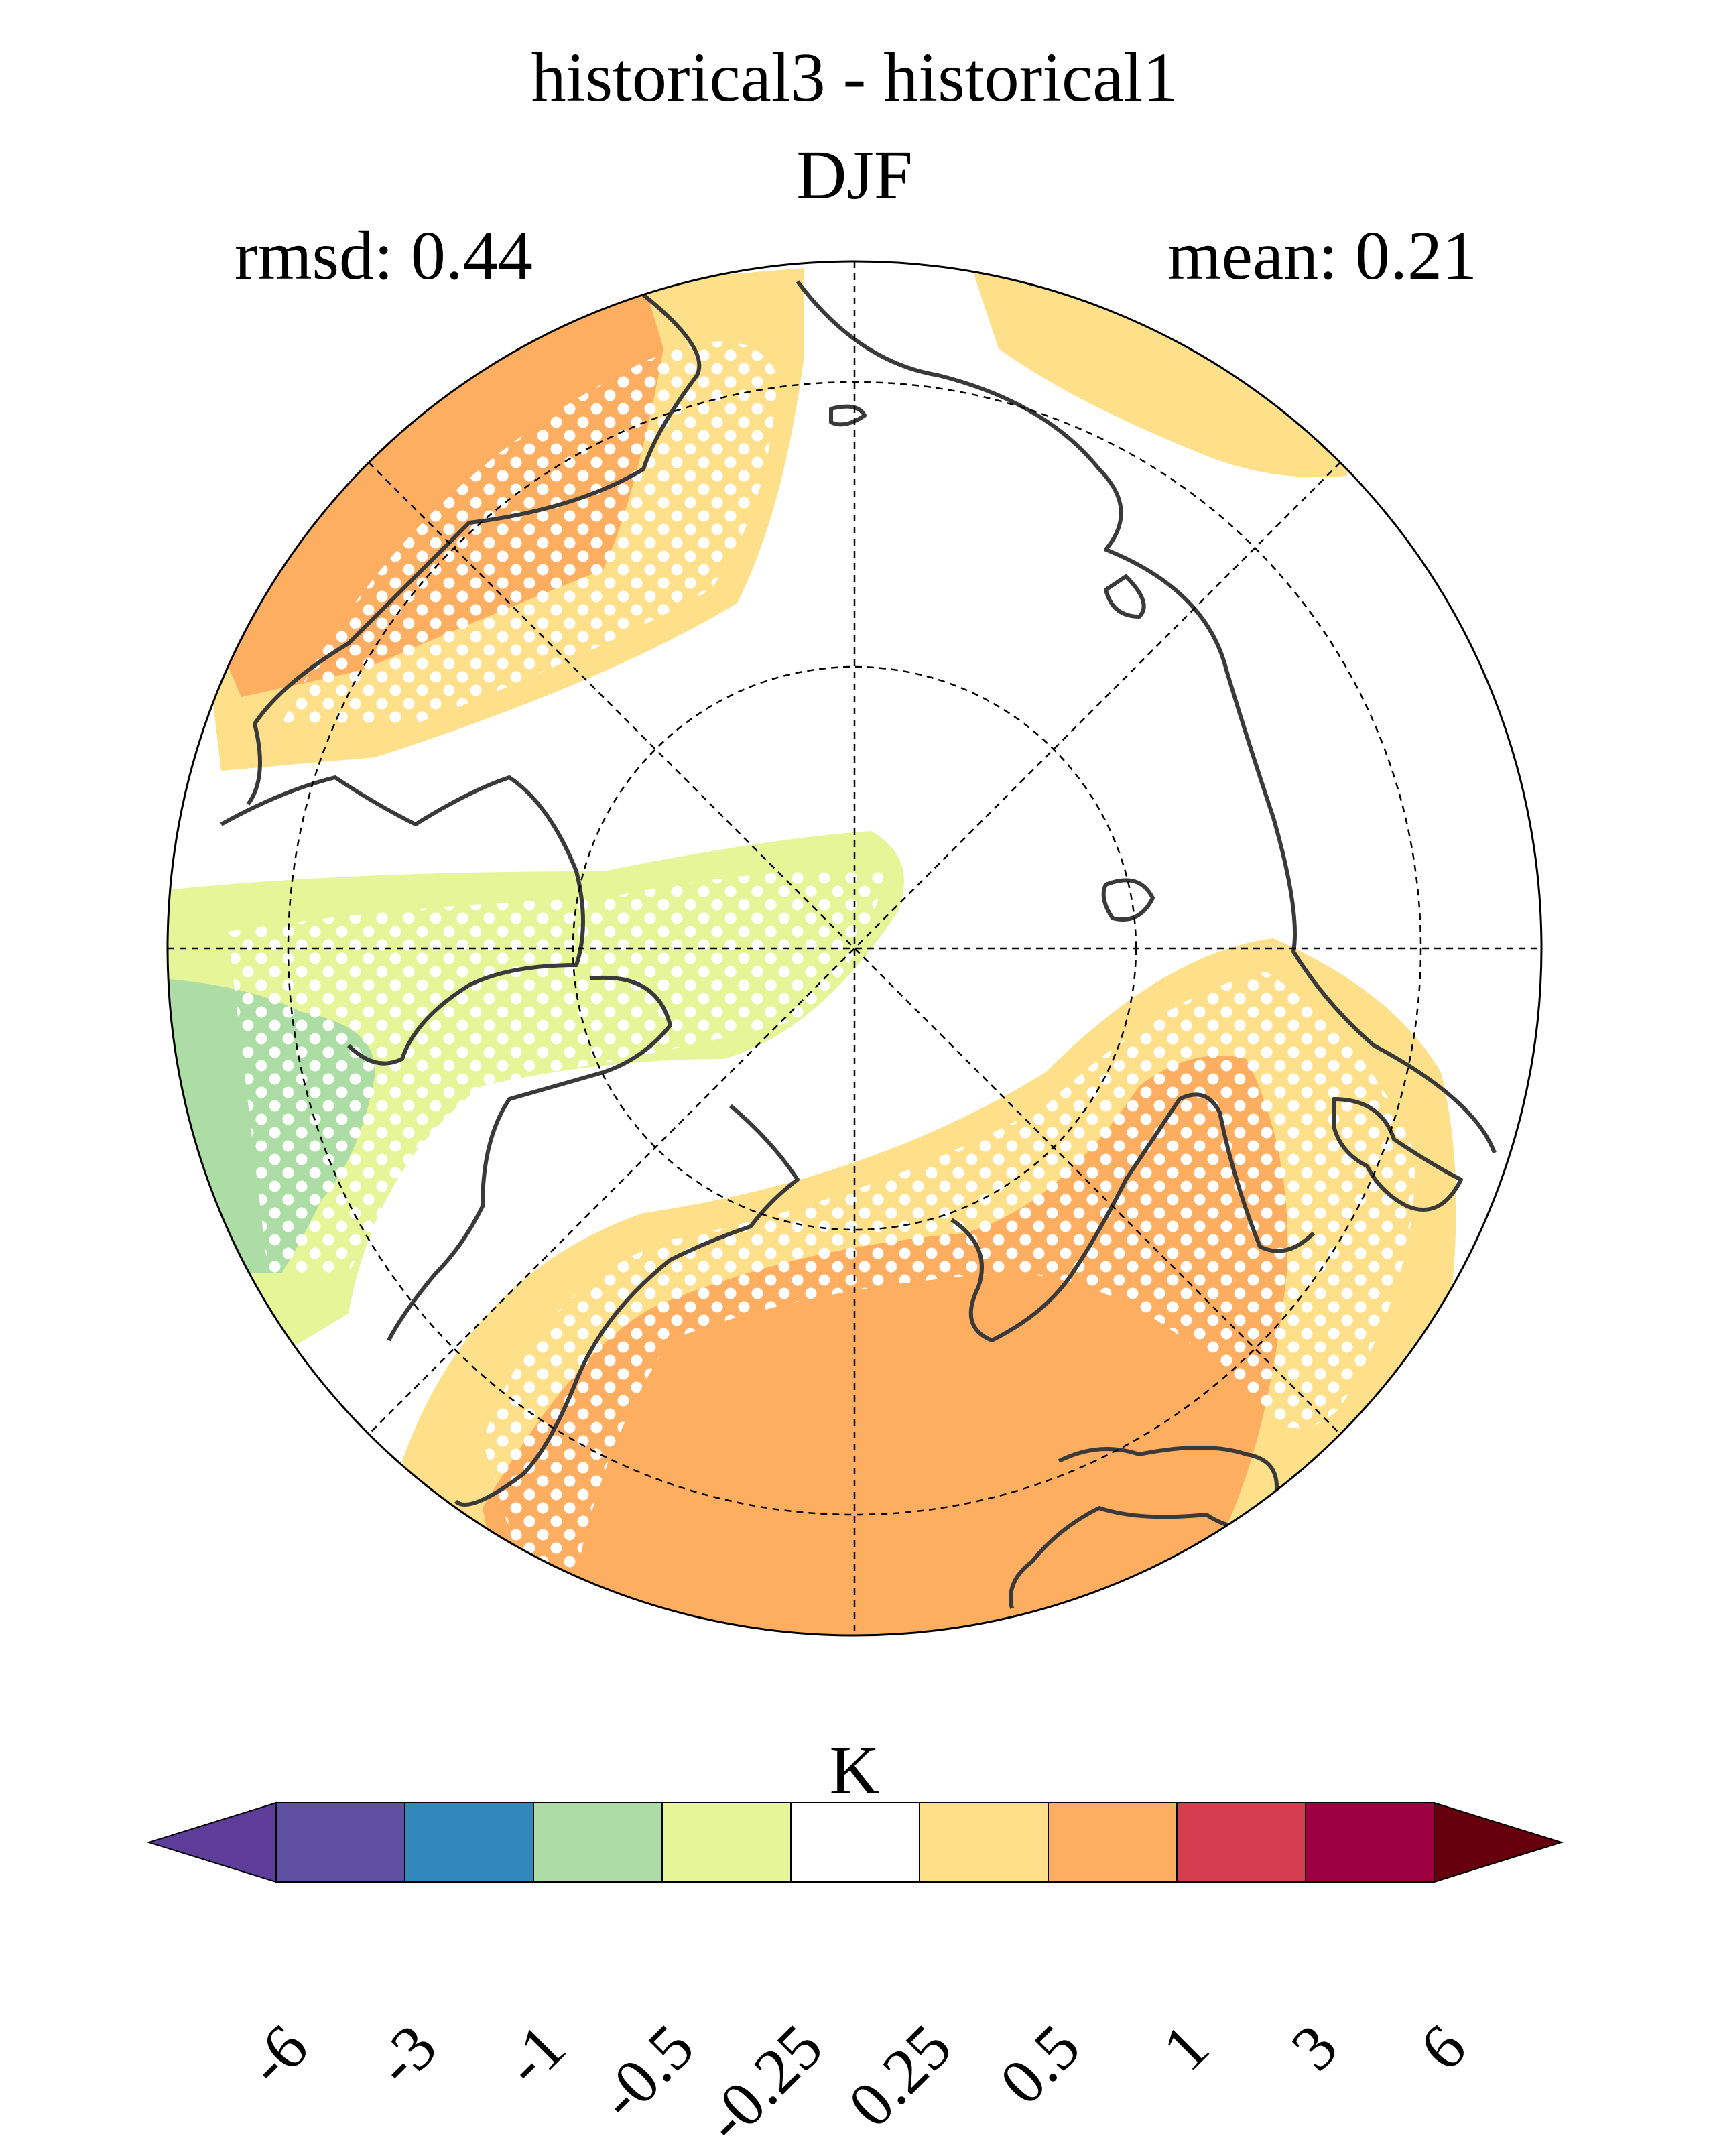  Describe the element at coordinates (211, 1842) in the screenshot. I see `colorbar-extend-low` at that location.